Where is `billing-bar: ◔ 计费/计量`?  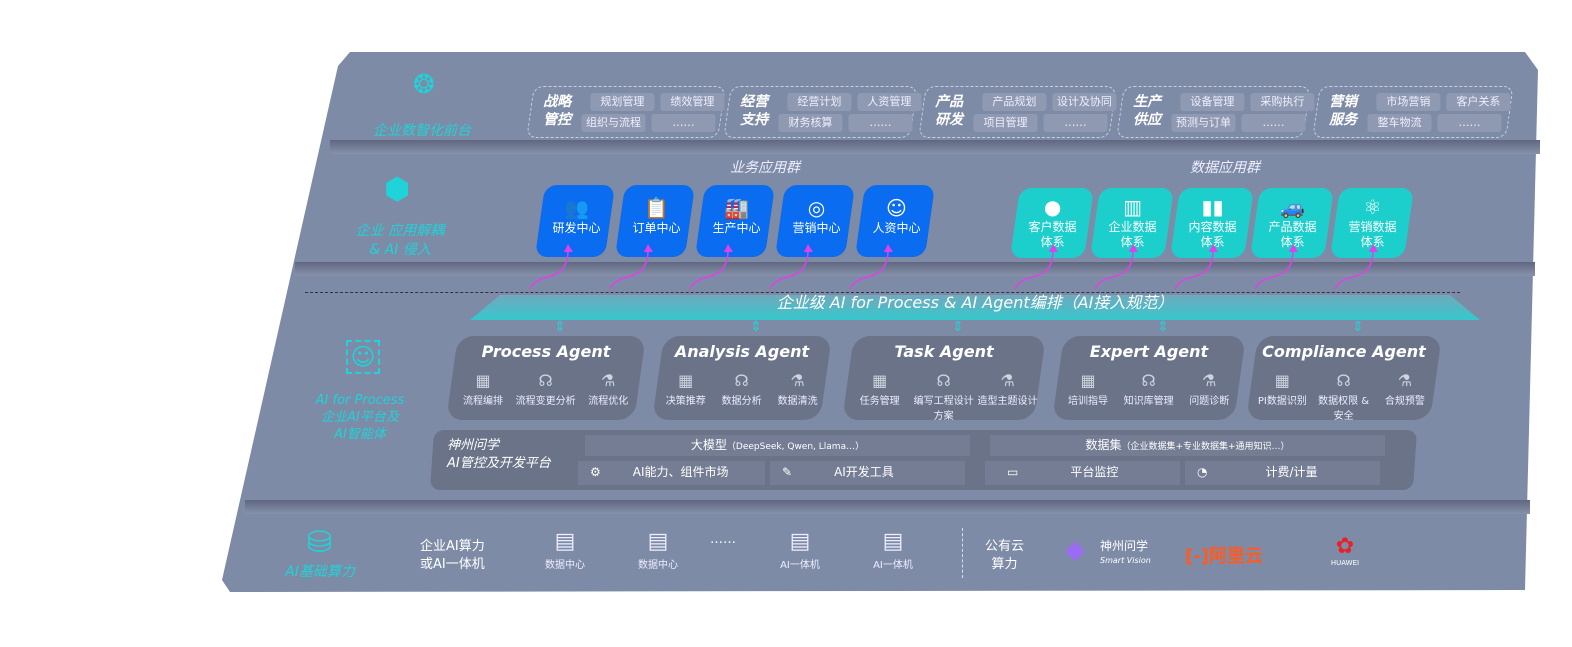
billing-bar: ◔ 计费/计量 is located at coordinates (1282, 473).